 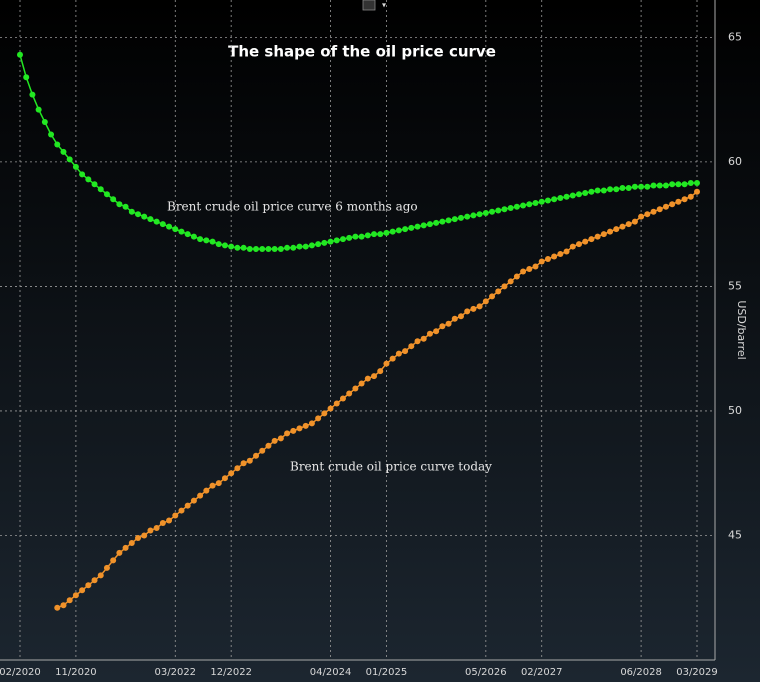 What do you see at coordinates (735, 410) in the screenshot?
I see `y-tick-label: 50` at bounding box center [735, 410].